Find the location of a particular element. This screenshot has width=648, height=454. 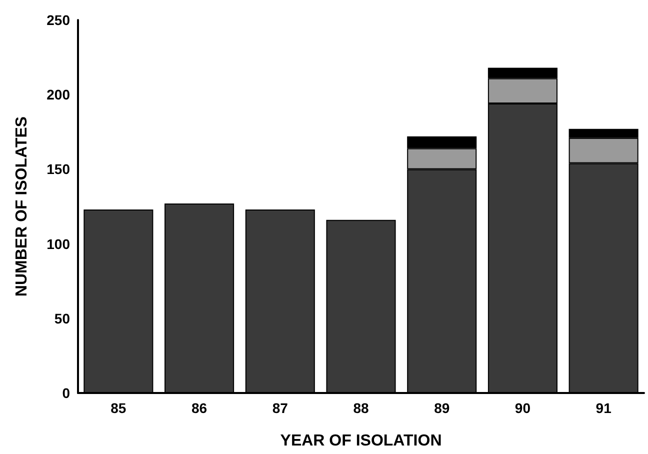

y-tick-label: 50 is located at coordinates (62, 318).